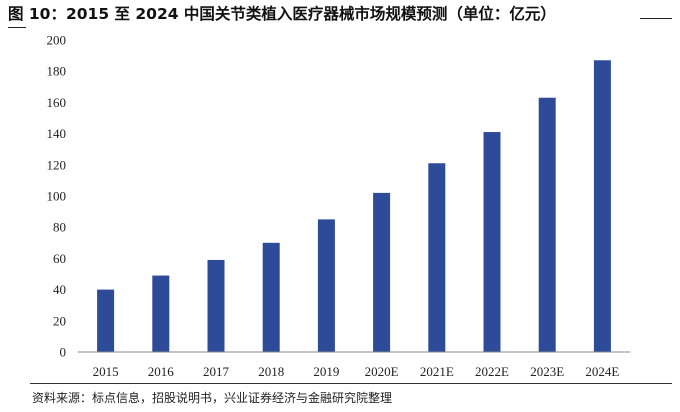  Describe the element at coordinates (547, 371) in the screenshot. I see `x-tick-label: 2023E` at that location.